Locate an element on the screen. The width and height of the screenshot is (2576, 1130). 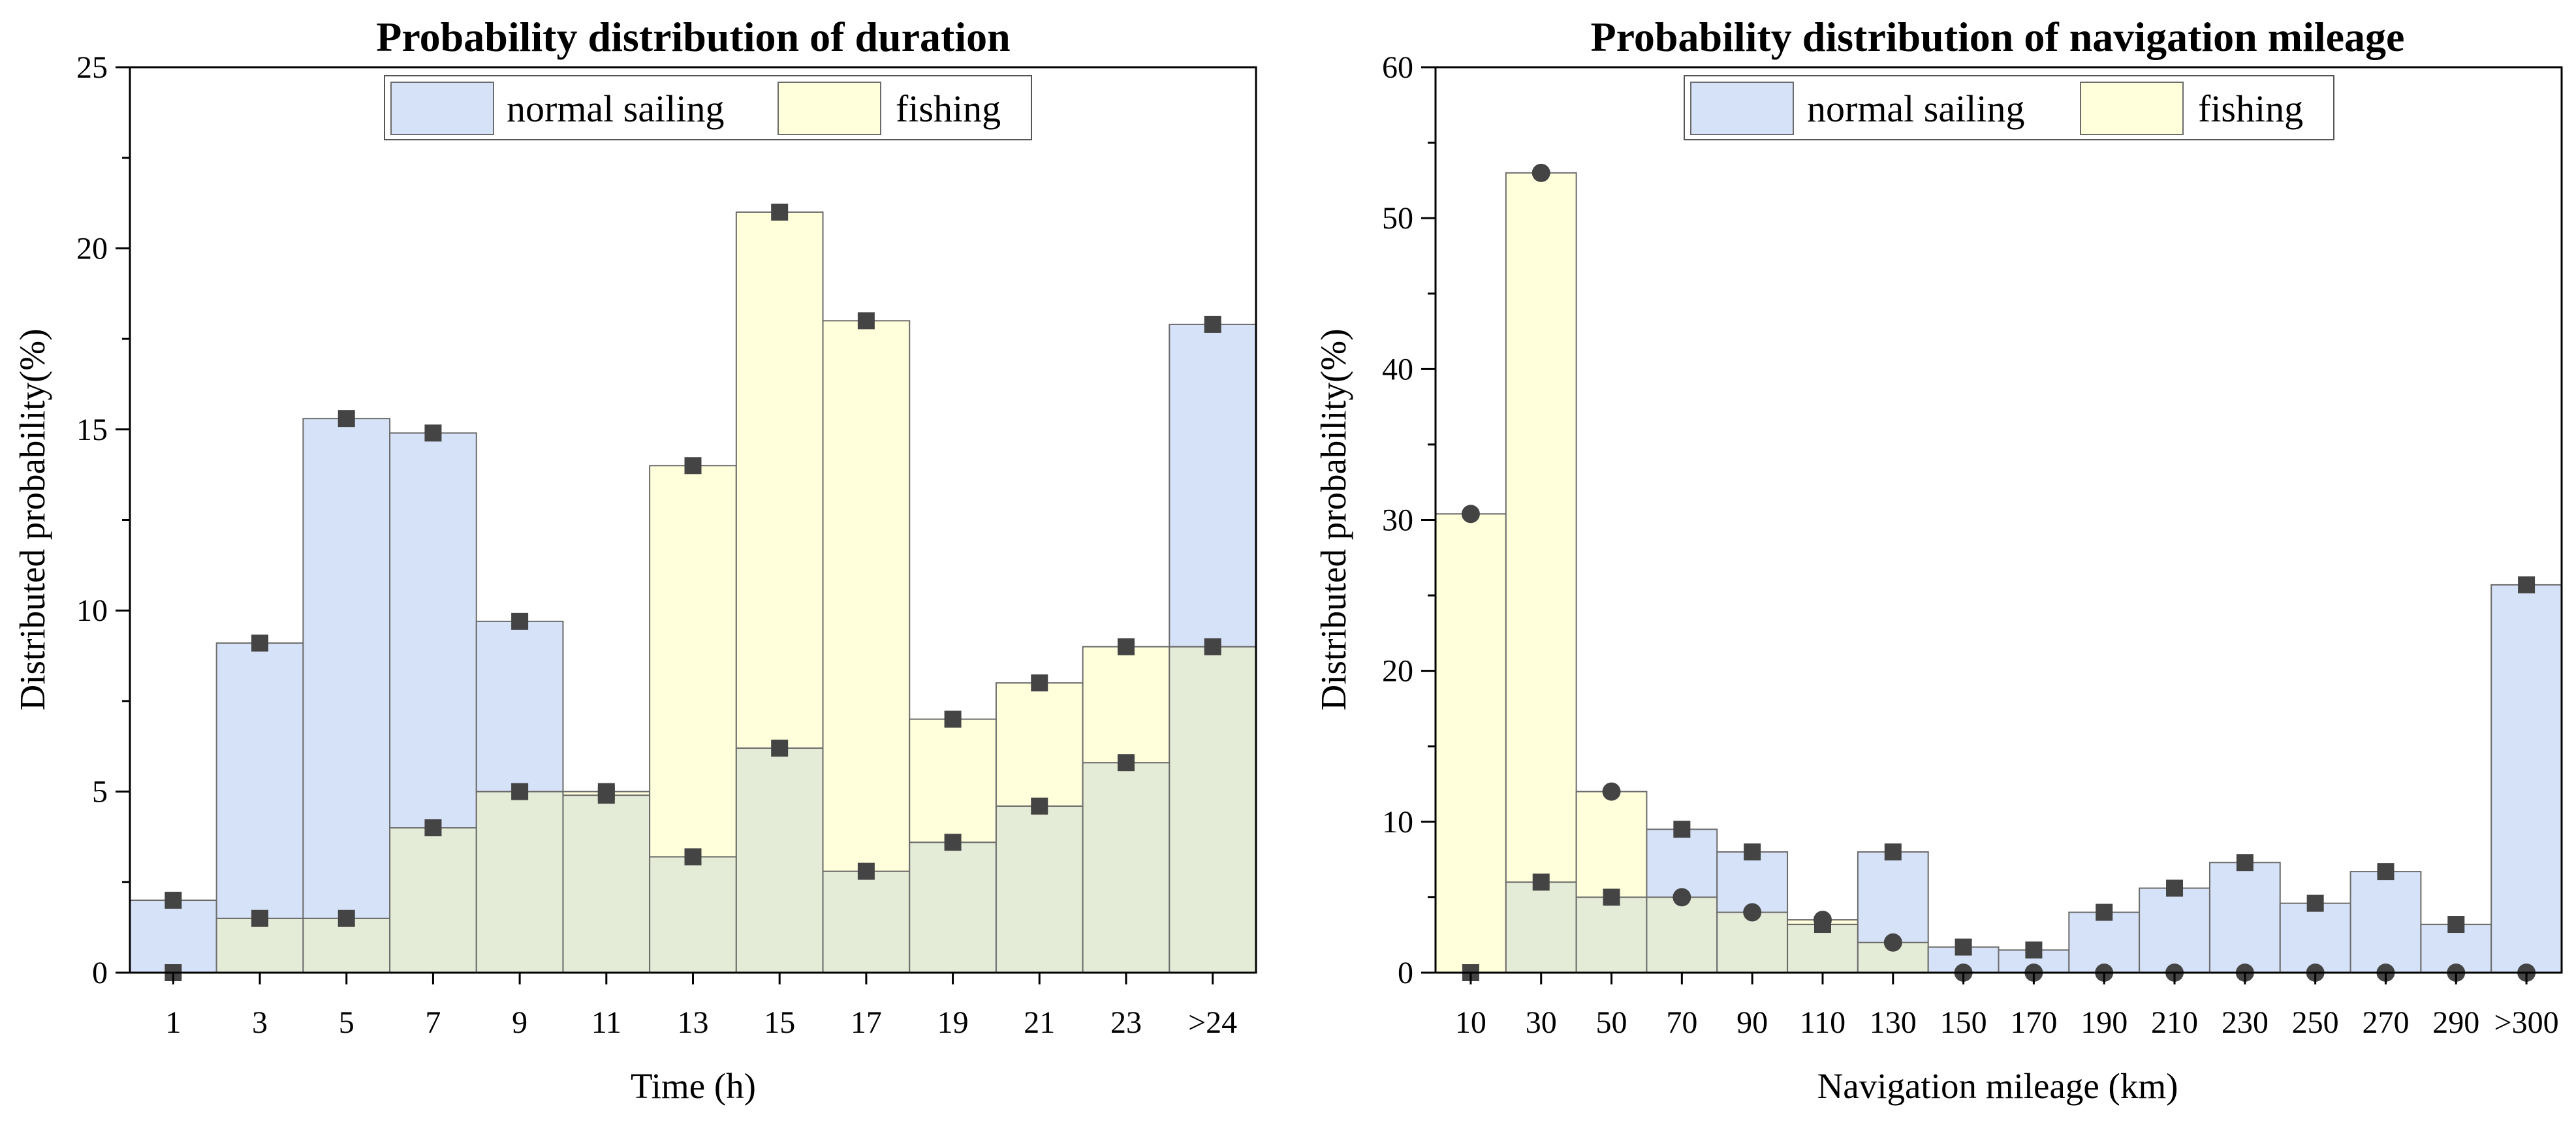
duration-x-tick-label-5: 11 is located at coordinates (606, 1022).